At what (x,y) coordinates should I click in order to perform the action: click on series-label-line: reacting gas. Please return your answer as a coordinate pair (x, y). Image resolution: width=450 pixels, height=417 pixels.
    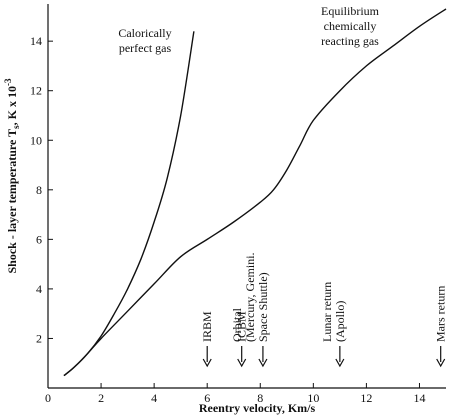
    Looking at the image, I should click on (350, 41).